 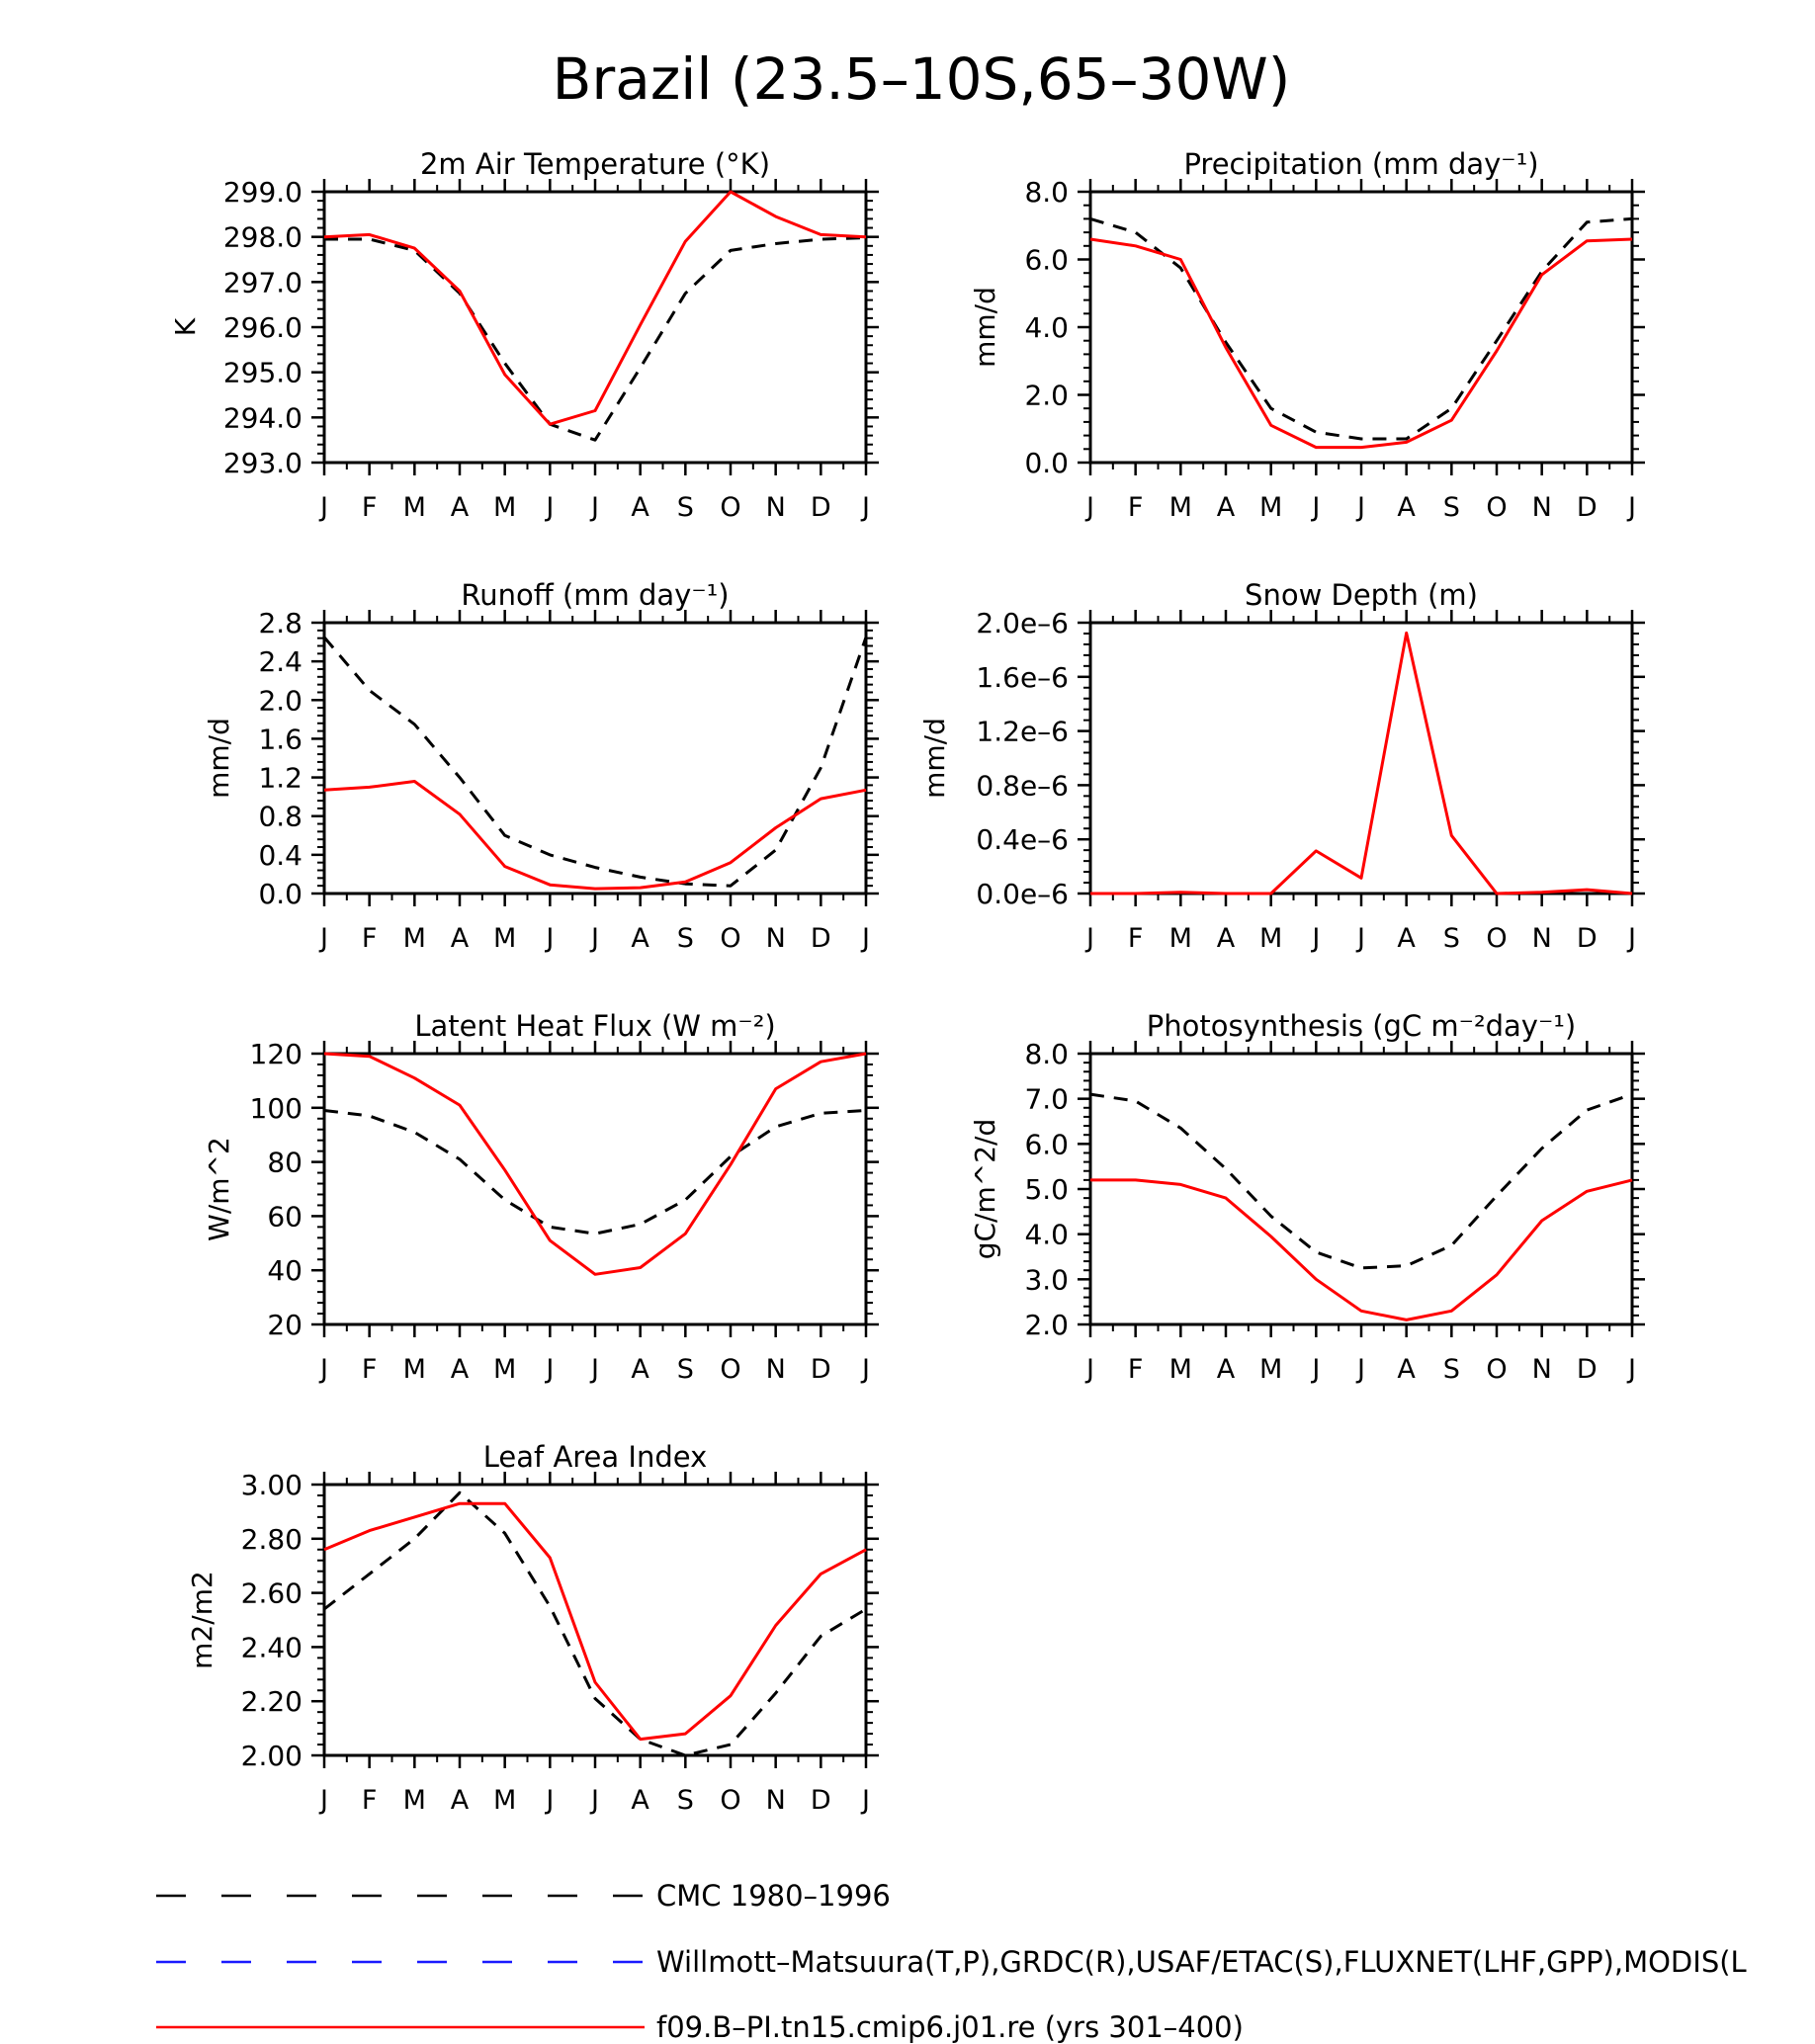 What do you see at coordinates (276, 1054) in the screenshot?
I see `y-tick-label: 120` at bounding box center [276, 1054].